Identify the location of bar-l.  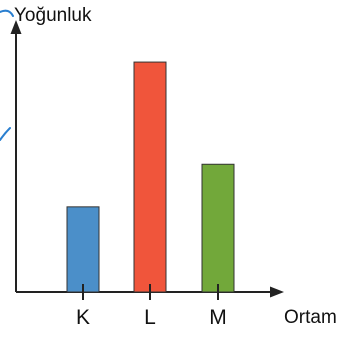
(150, 177).